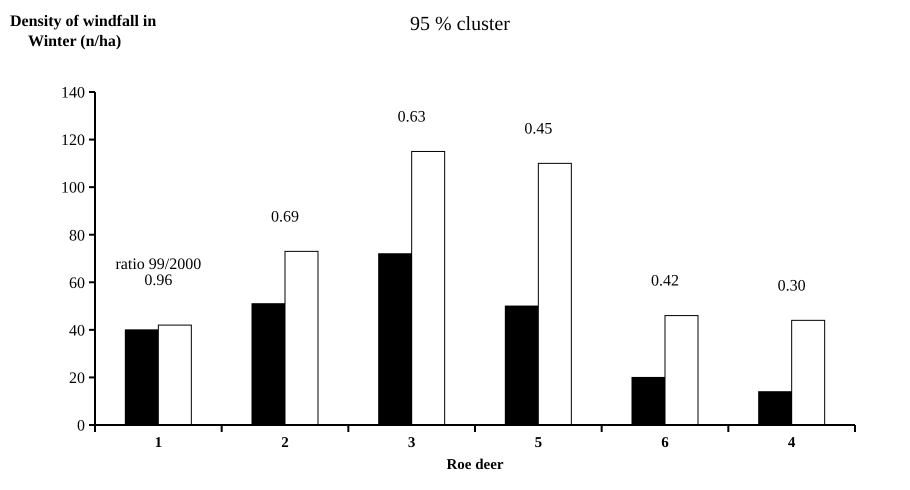 The height and width of the screenshot is (490, 910). I want to click on annotation: 0.96, so click(158, 281).